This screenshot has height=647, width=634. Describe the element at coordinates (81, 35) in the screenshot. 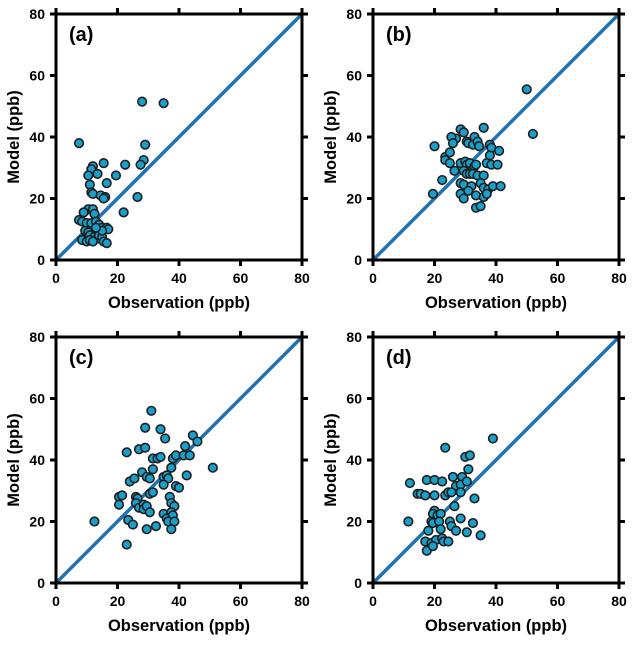

I see `panel-label: (a)` at that location.